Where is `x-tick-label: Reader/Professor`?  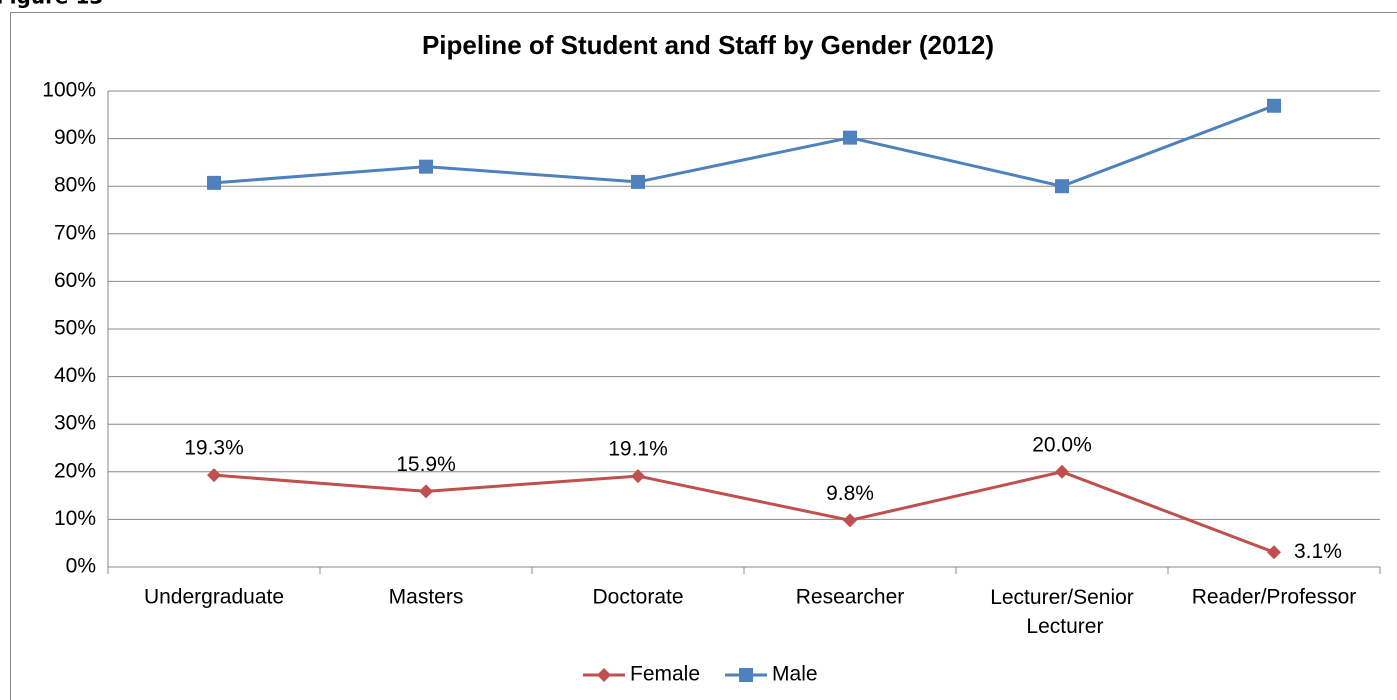
x-tick-label: Reader/Professor is located at coordinates (1274, 597).